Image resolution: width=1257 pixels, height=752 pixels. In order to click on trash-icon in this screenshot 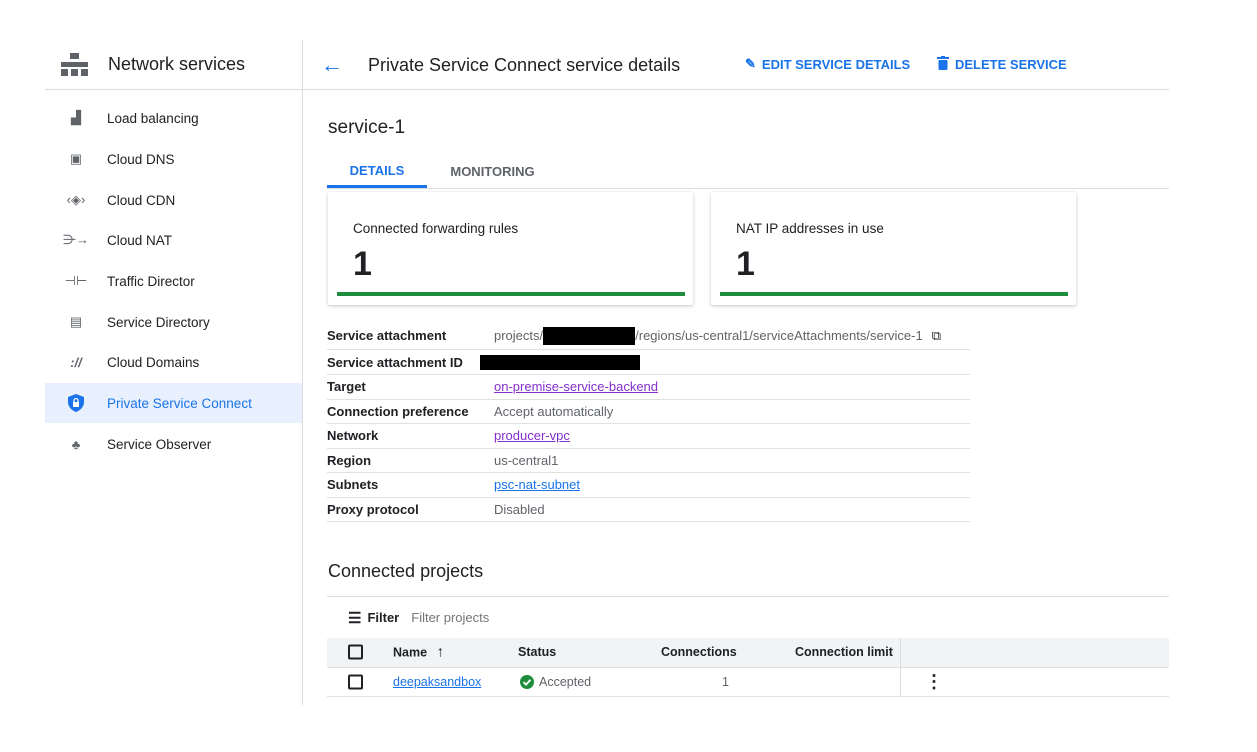, I will do `click(943, 64)`.